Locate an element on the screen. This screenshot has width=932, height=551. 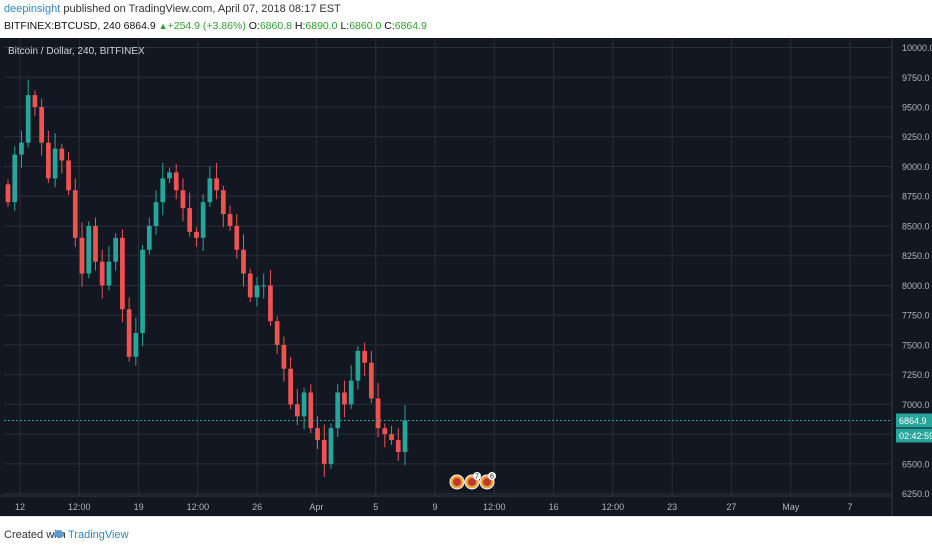
open-value: 6860.8 is located at coordinates (275, 26).